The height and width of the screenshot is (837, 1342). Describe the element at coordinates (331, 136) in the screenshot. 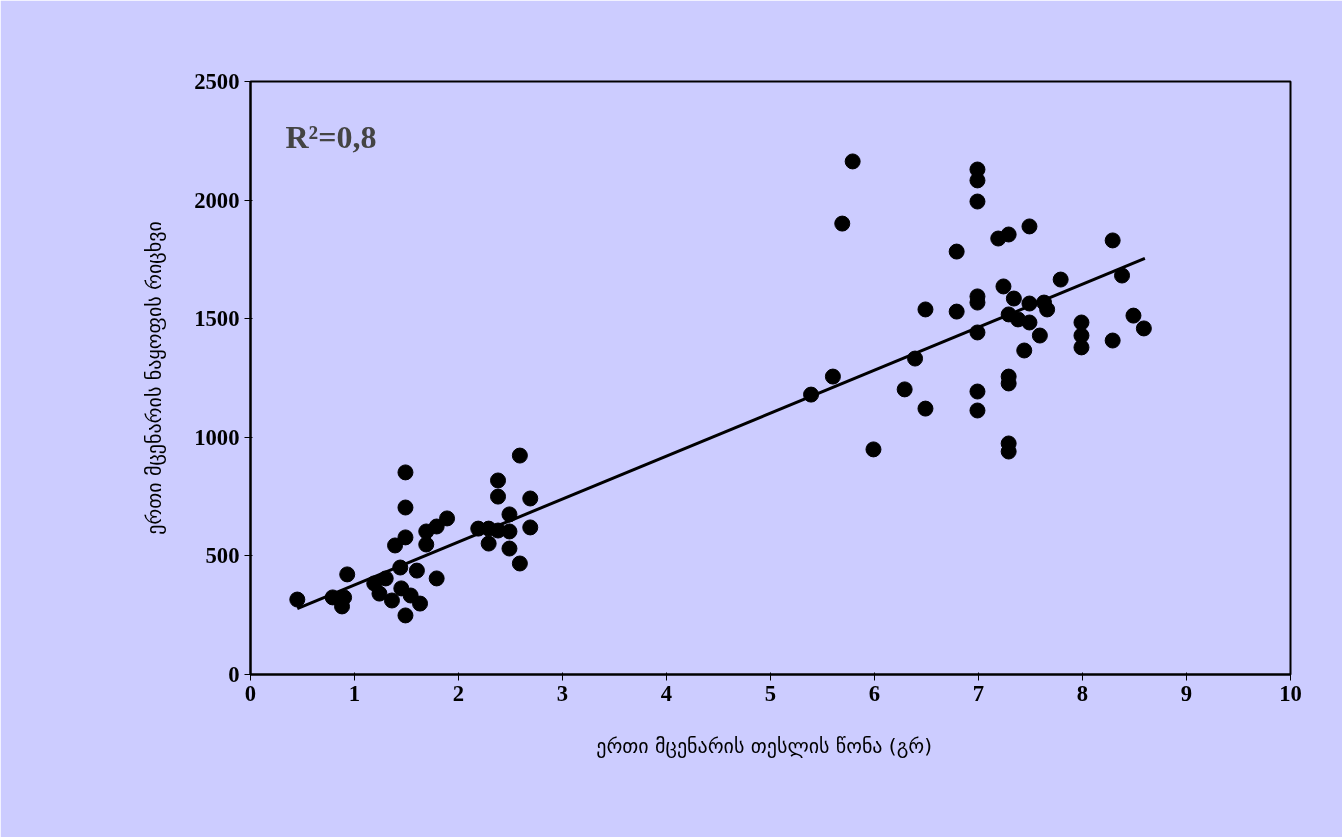

I see `annotation: R²=0,8` at that location.